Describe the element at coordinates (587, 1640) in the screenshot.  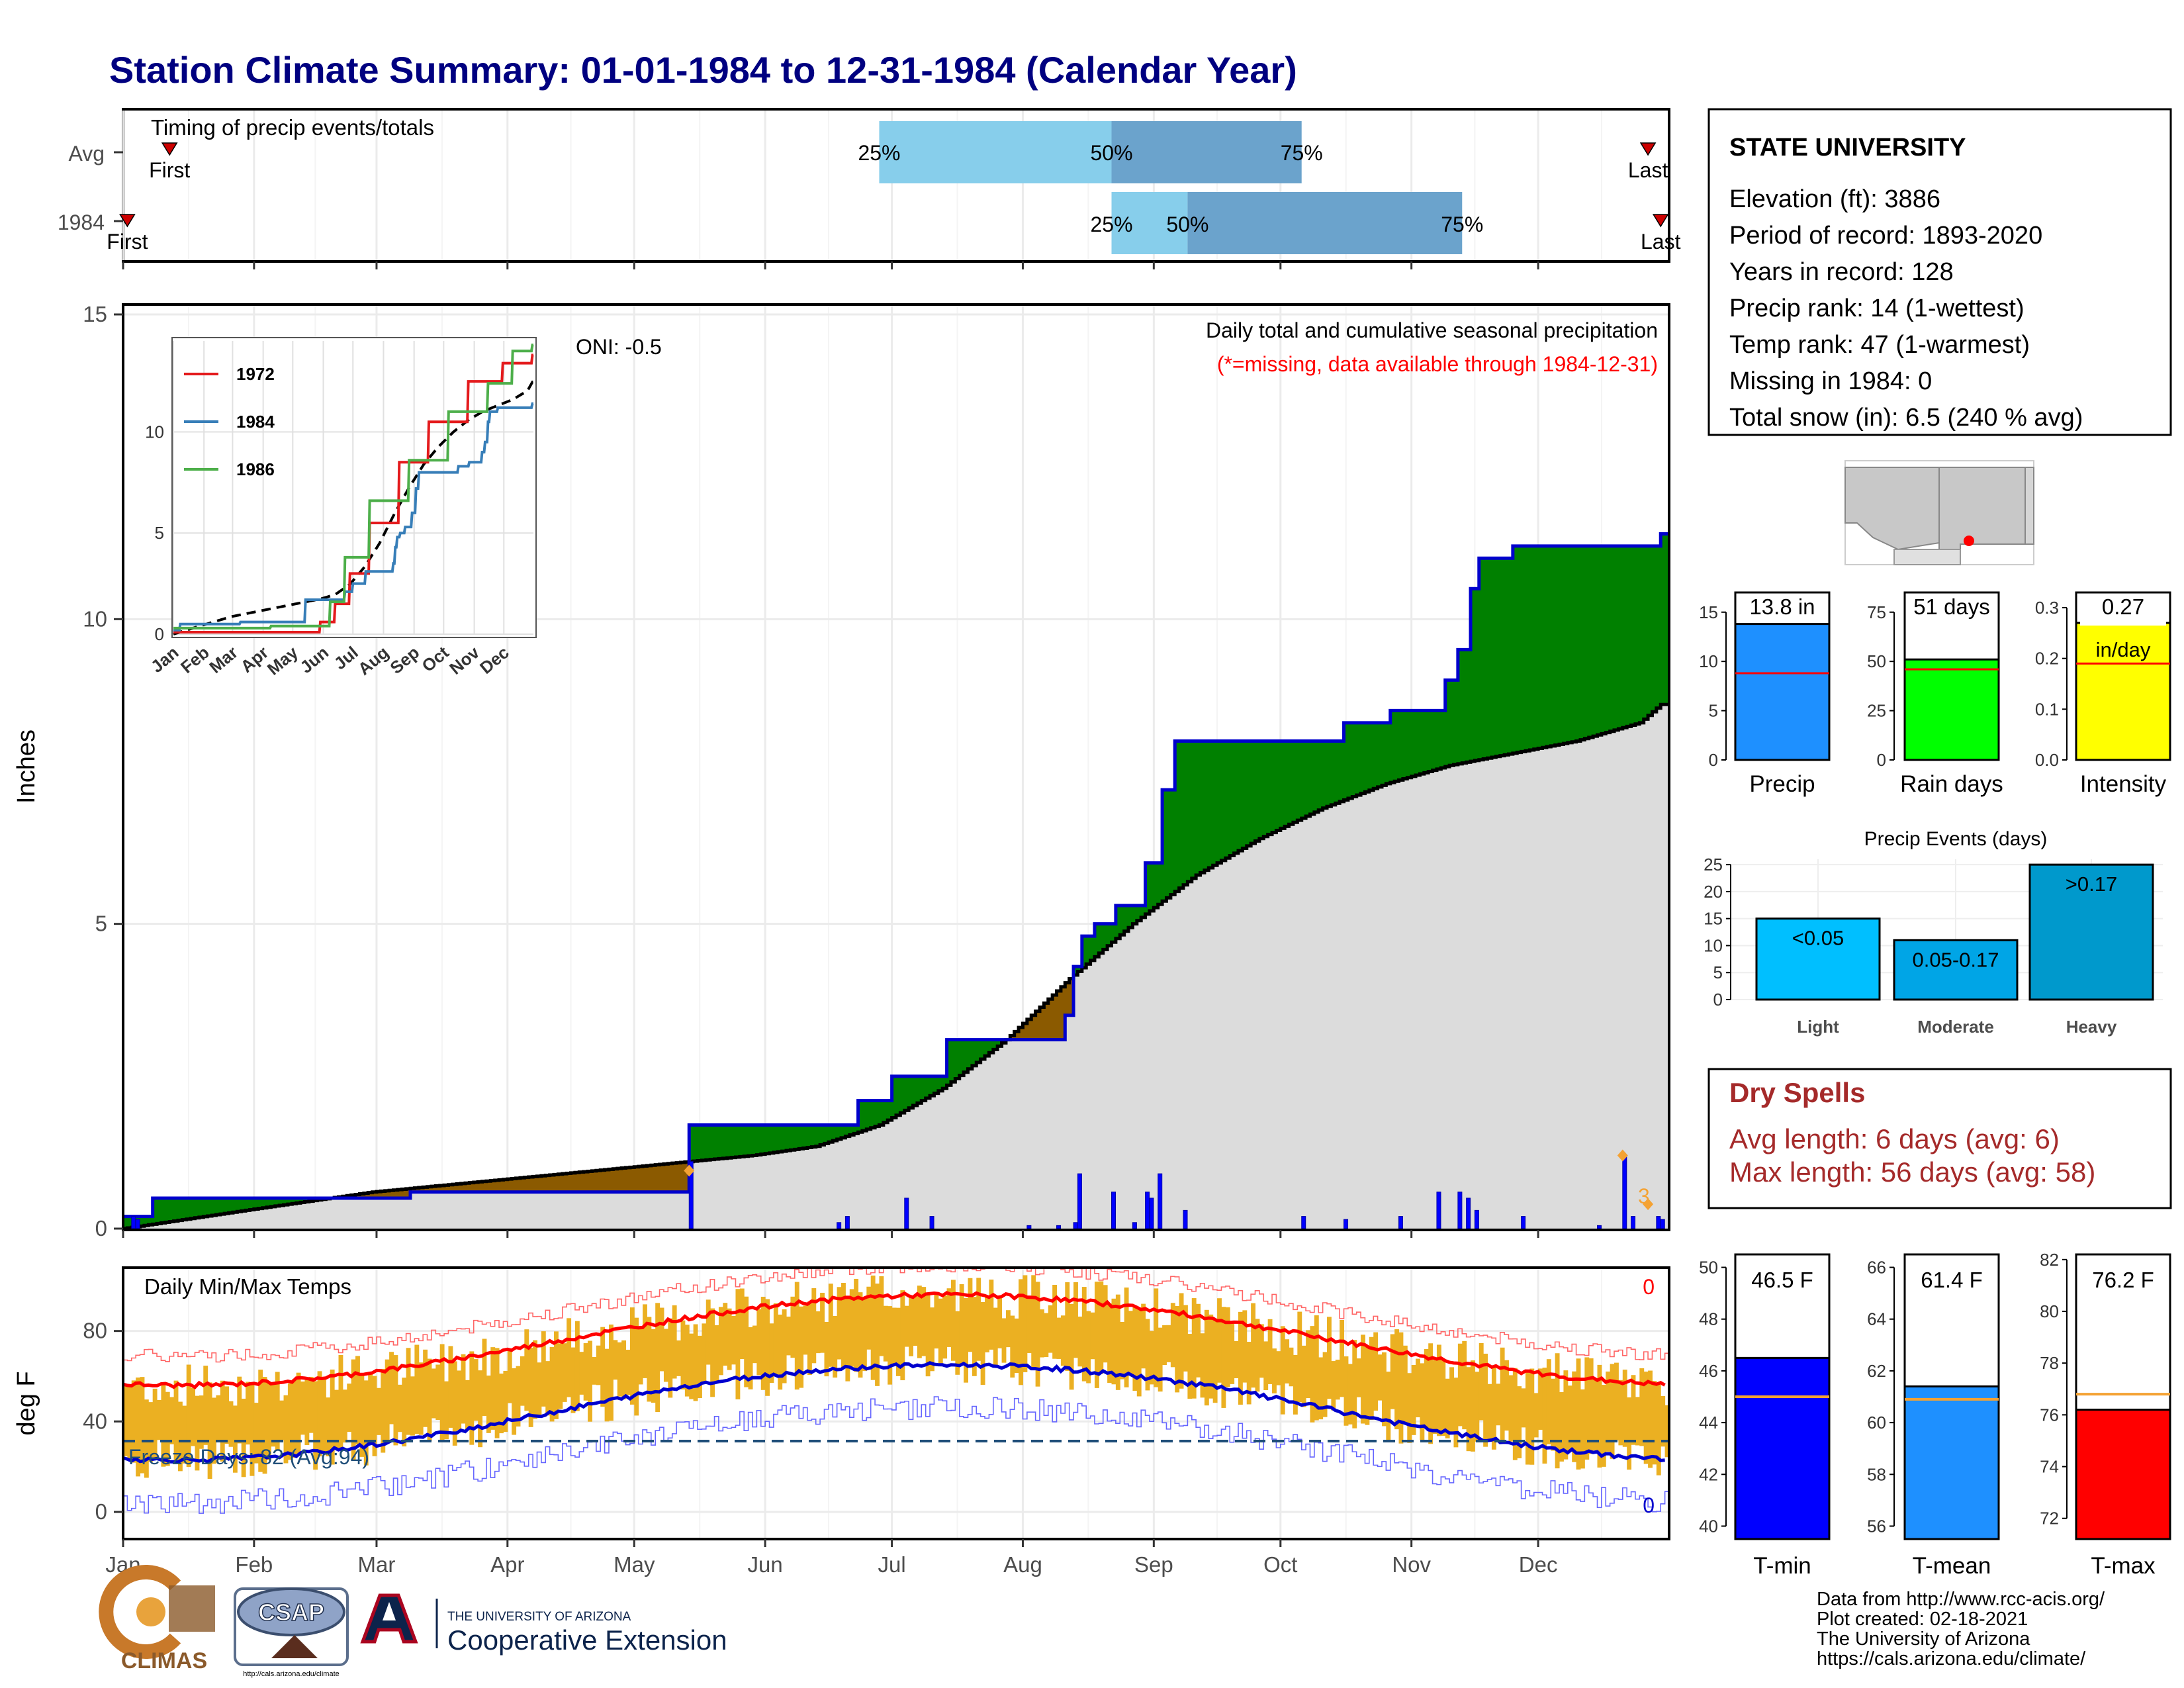
I see `cooperative-extension: Cooperative Extension` at that location.